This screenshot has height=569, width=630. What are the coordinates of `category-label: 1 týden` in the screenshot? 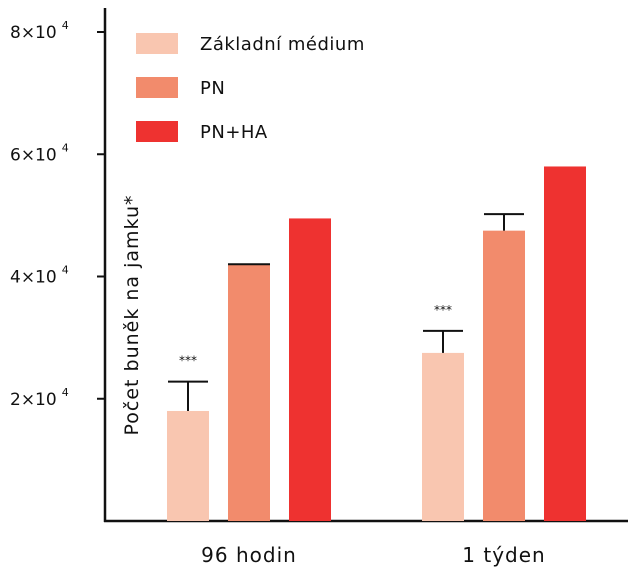 It's located at (503, 555).